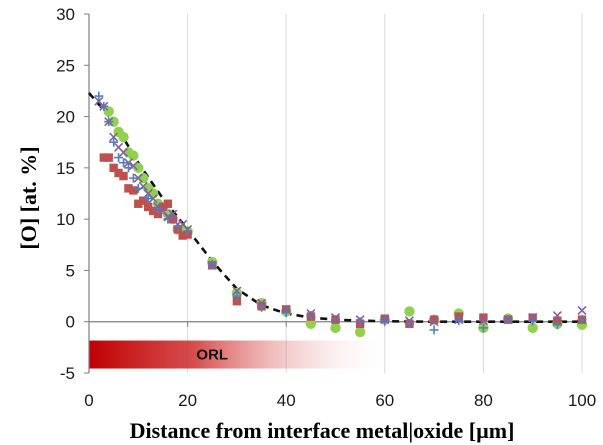  I want to click on y-tick-label: 0, so click(70, 322).